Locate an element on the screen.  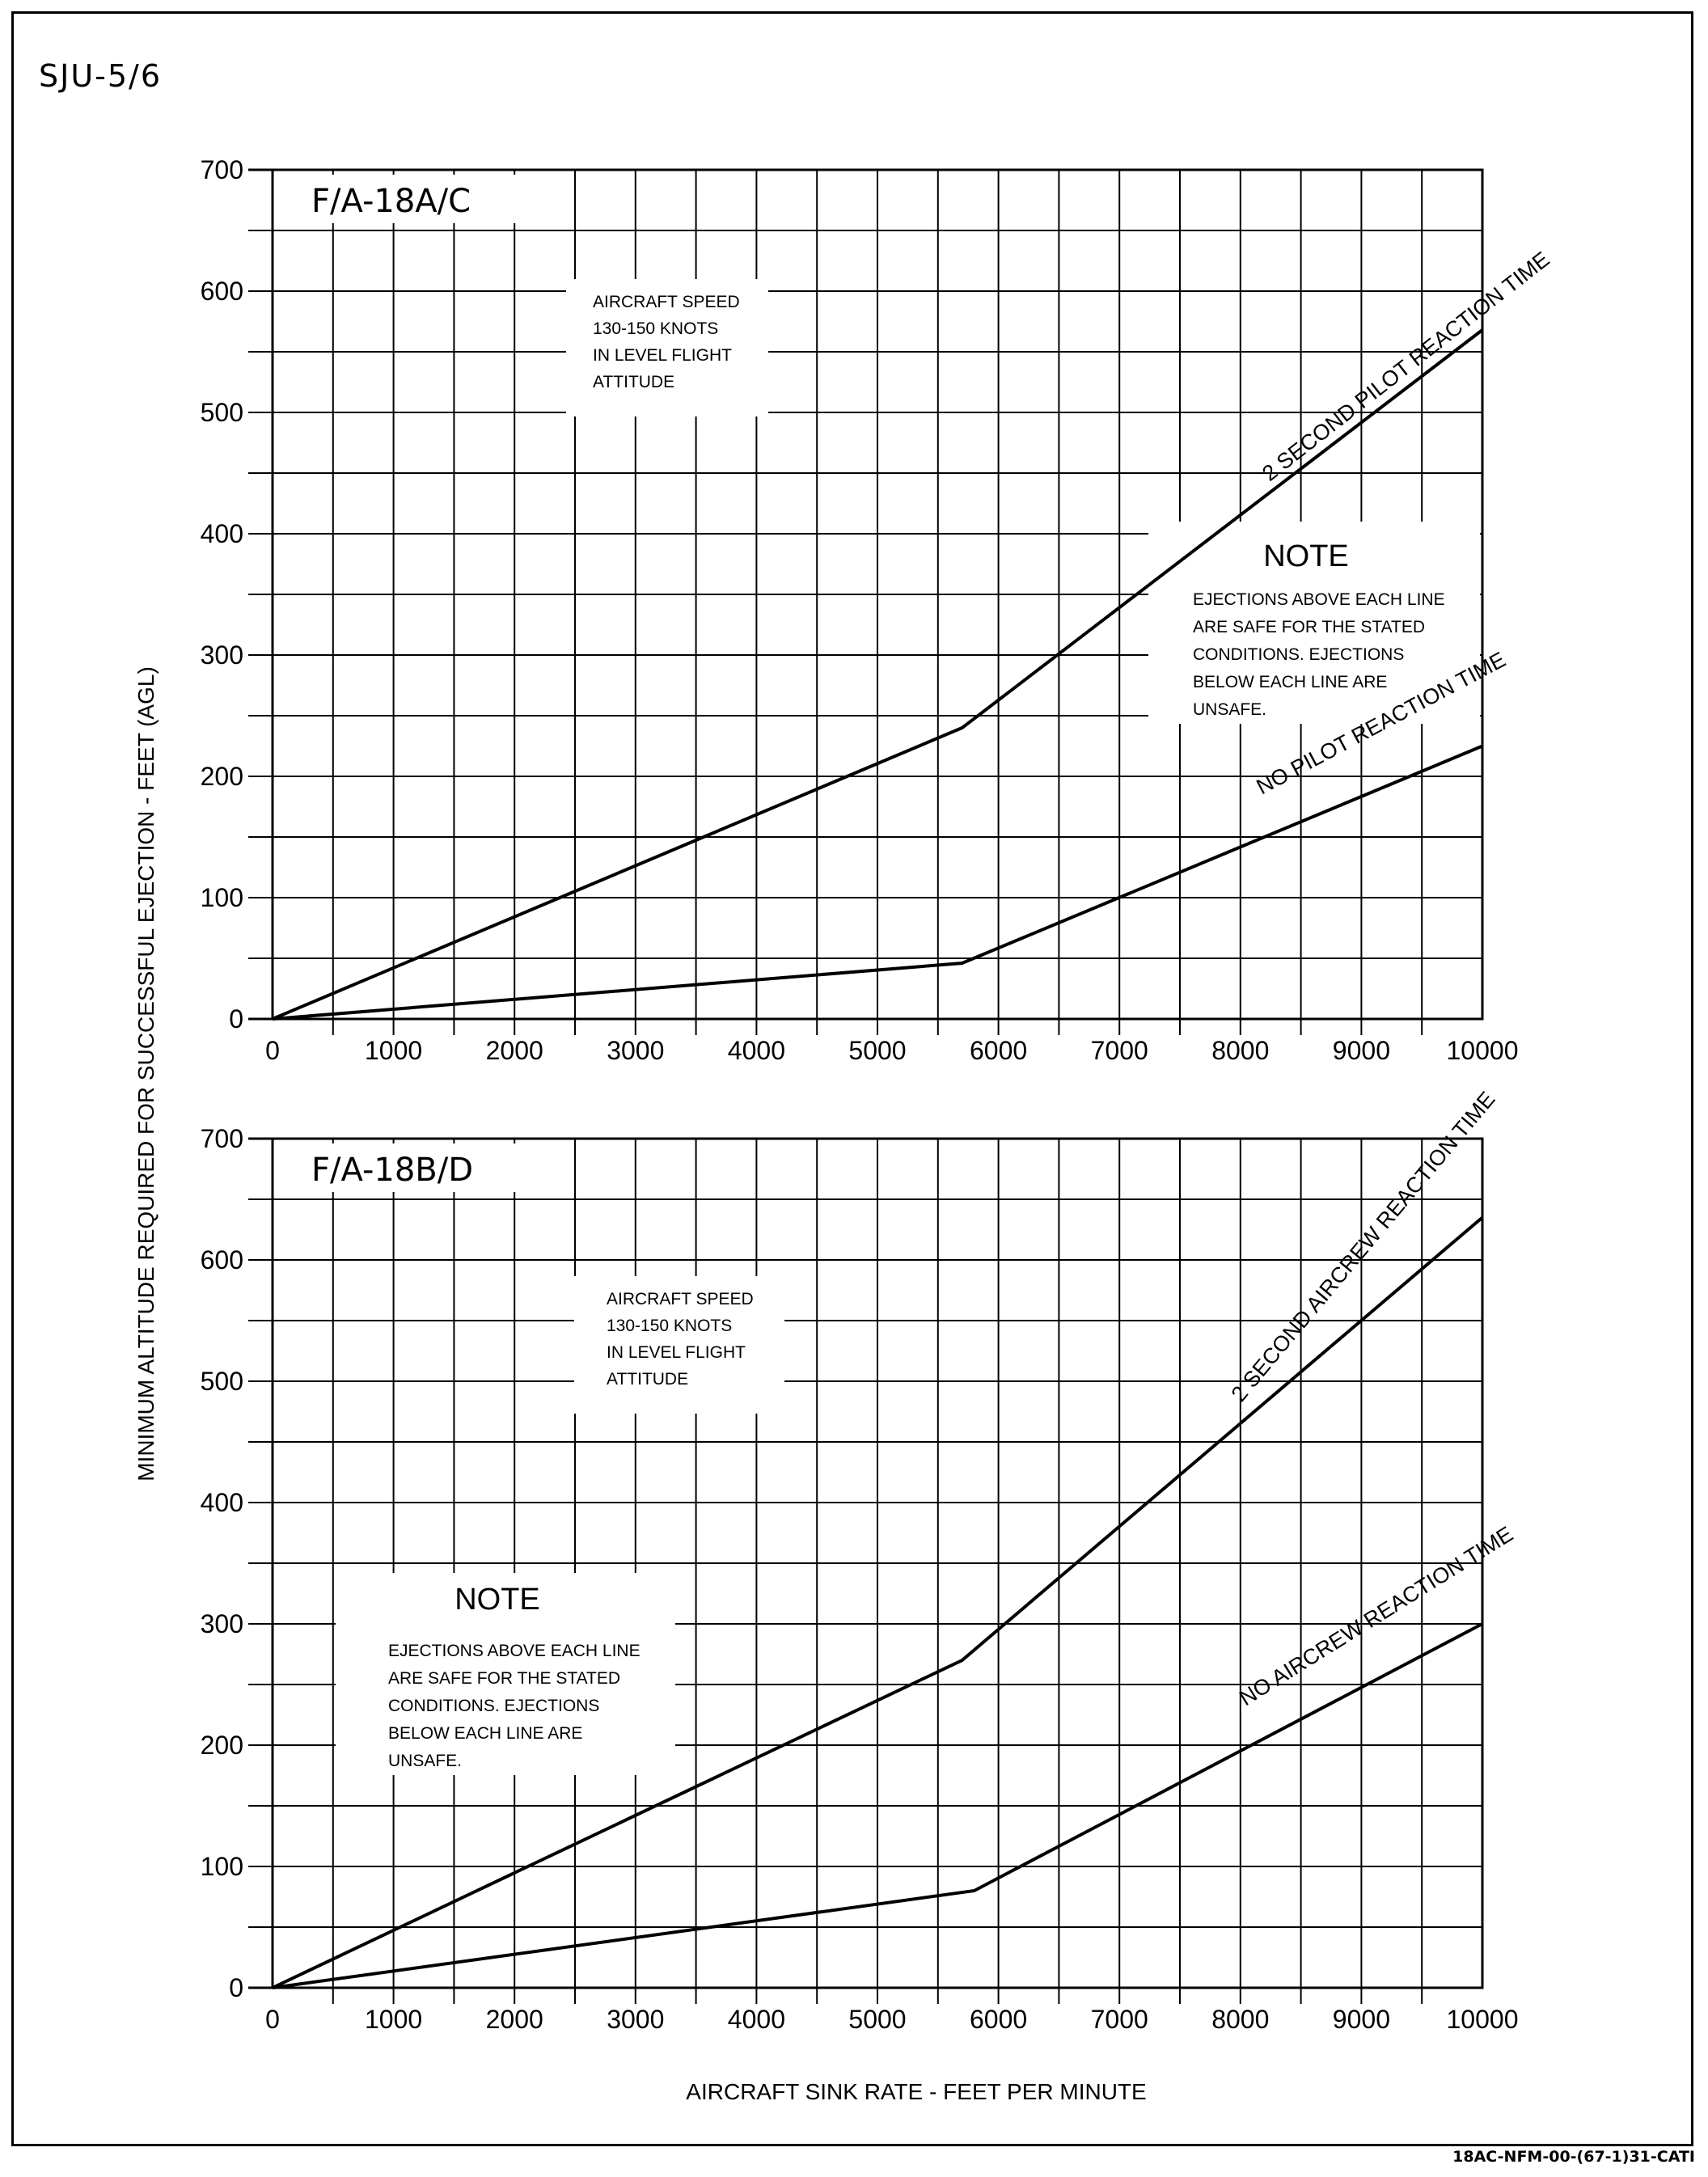
x-axis-title: AIRCRAFT SINK RATE - FEET PER MINUTE is located at coordinates (916, 2091).